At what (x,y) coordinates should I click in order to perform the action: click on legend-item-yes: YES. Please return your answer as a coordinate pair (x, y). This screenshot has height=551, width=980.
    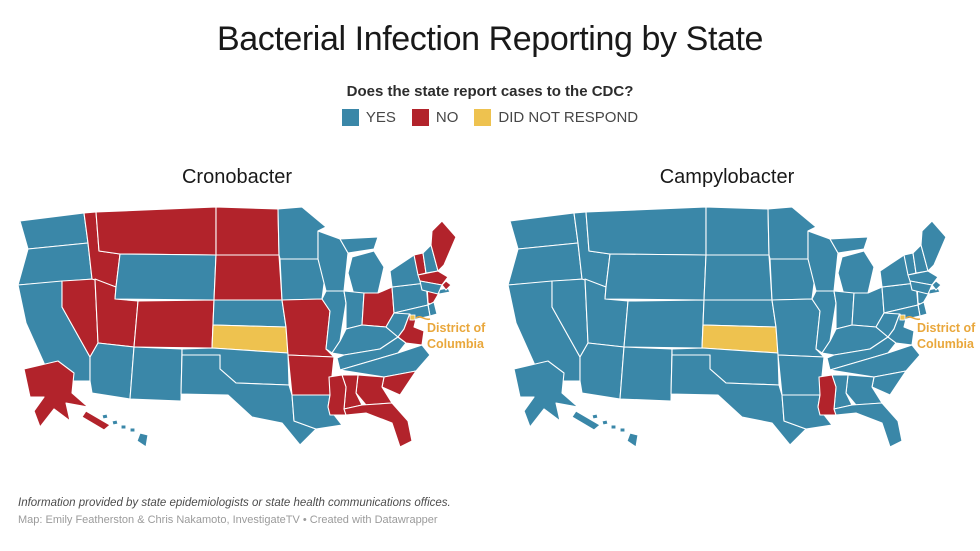
    Looking at the image, I should click on (368, 117).